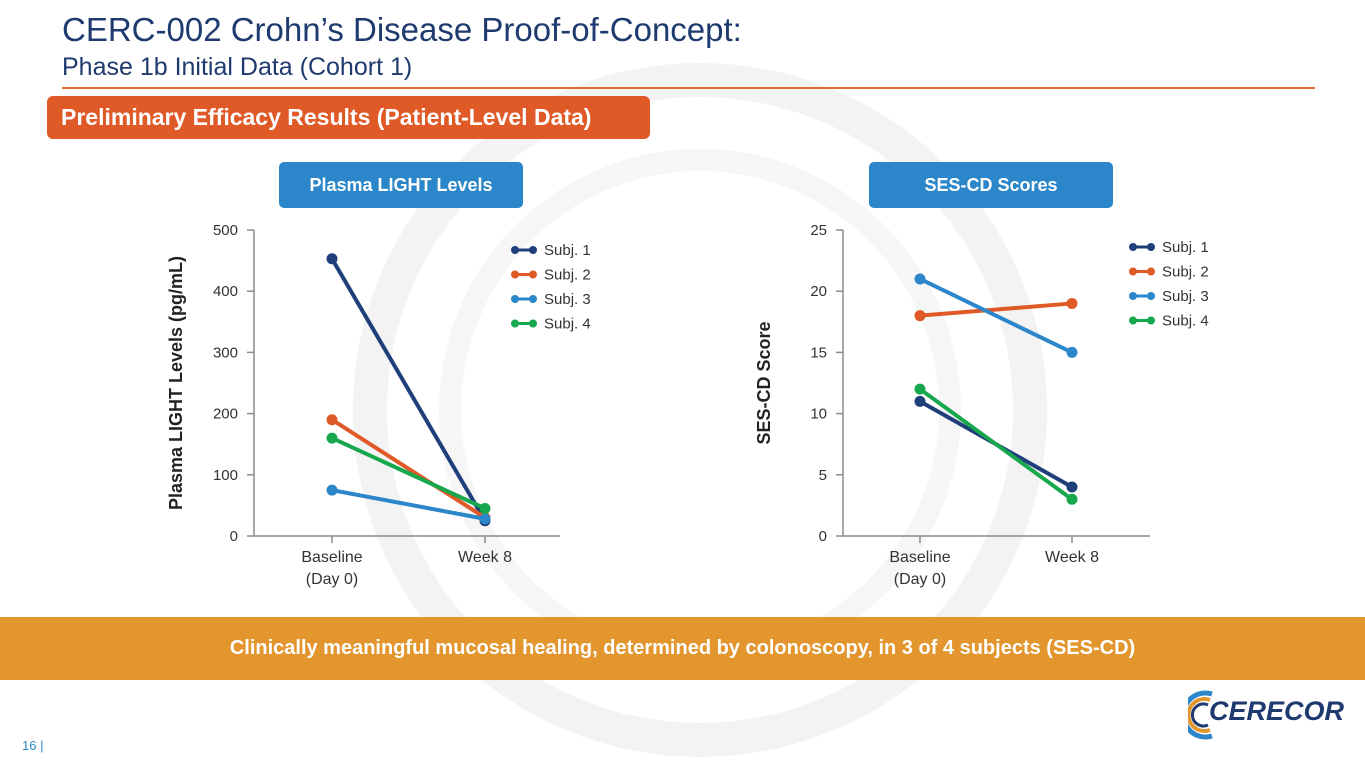  I want to click on chart1-legend-label-subj2: Subj. 2, so click(567, 275).